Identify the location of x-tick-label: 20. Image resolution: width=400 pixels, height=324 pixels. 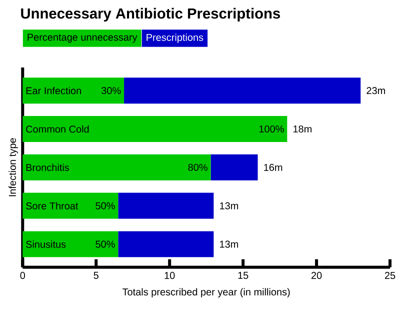
(316, 275).